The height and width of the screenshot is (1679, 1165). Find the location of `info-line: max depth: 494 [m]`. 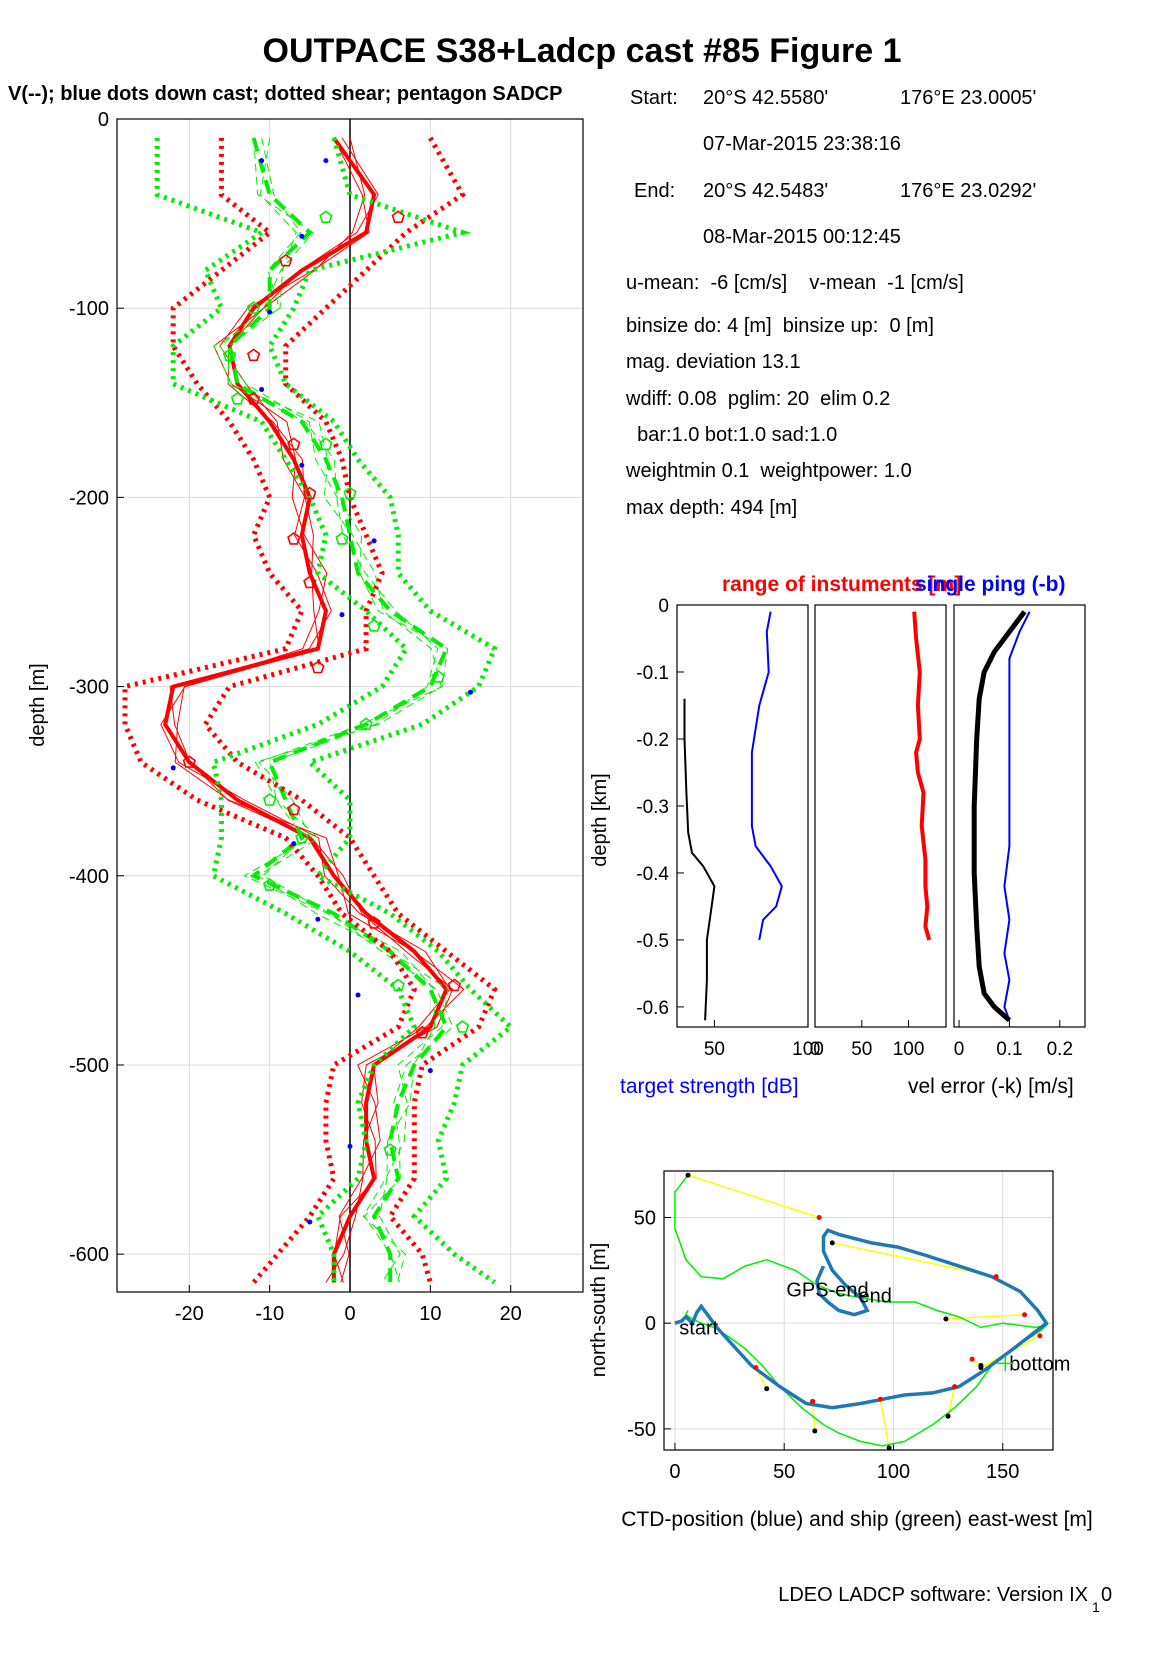

info-line: max depth: 494 [m] is located at coordinates (711, 508).